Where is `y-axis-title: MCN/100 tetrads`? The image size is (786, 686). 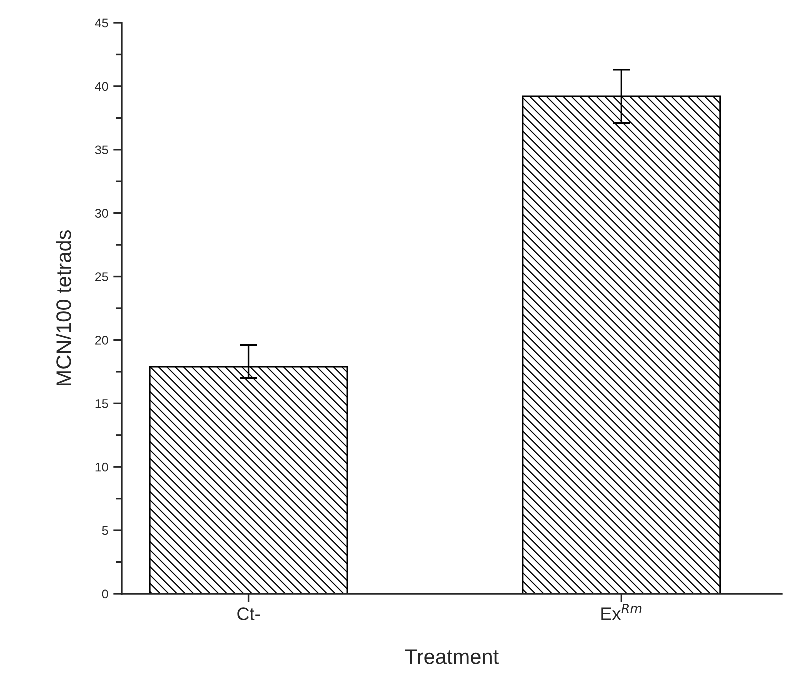 y-axis-title: MCN/100 tetrads is located at coordinates (64, 308).